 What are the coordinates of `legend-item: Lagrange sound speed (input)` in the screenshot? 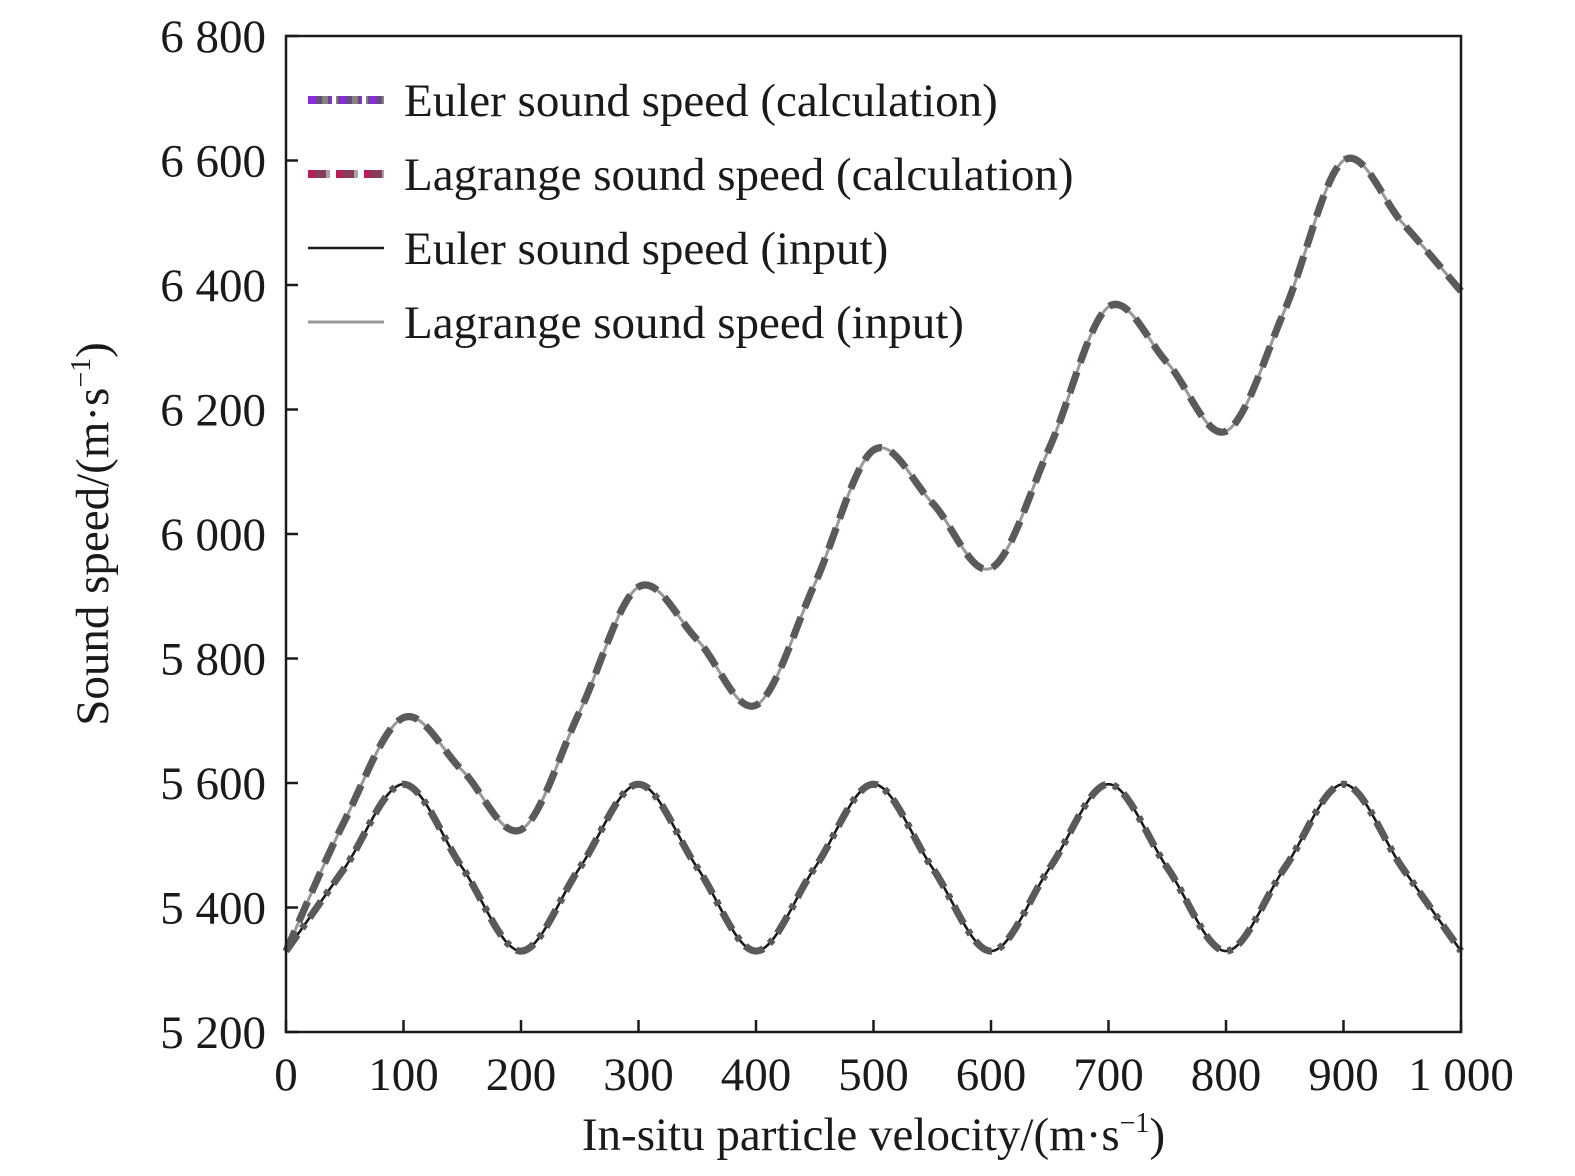 It's located at (636, 323).